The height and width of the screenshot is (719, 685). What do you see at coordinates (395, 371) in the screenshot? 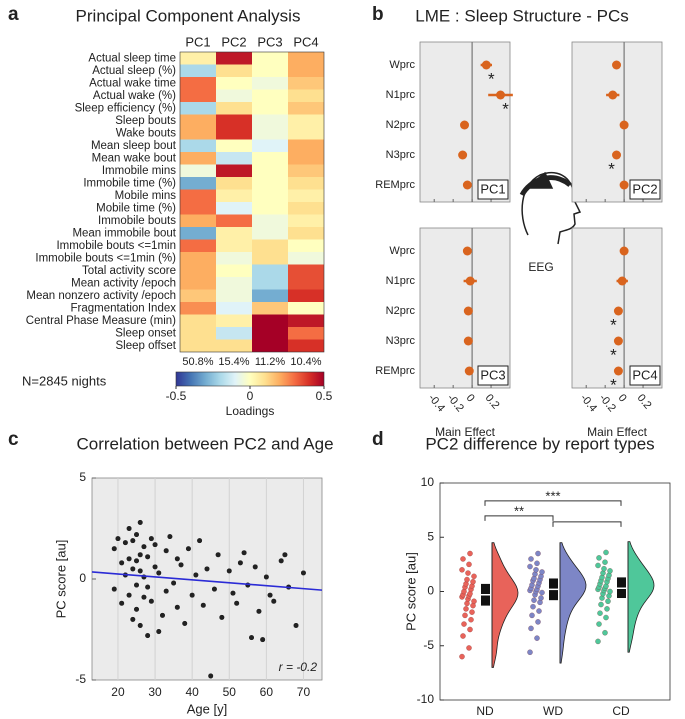
I see `row-label: REMprc` at bounding box center [395, 371].